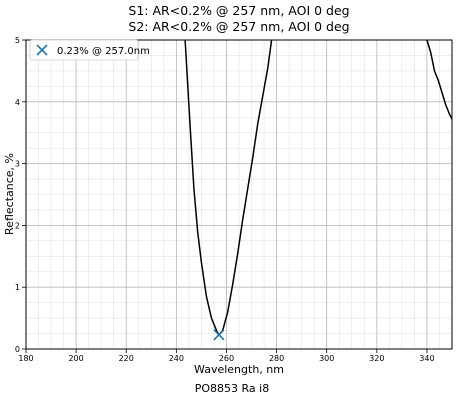 This screenshot has height=400, width=457. What do you see at coordinates (17, 40) in the screenshot?
I see `y-tick-label: 5` at bounding box center [17, 40].